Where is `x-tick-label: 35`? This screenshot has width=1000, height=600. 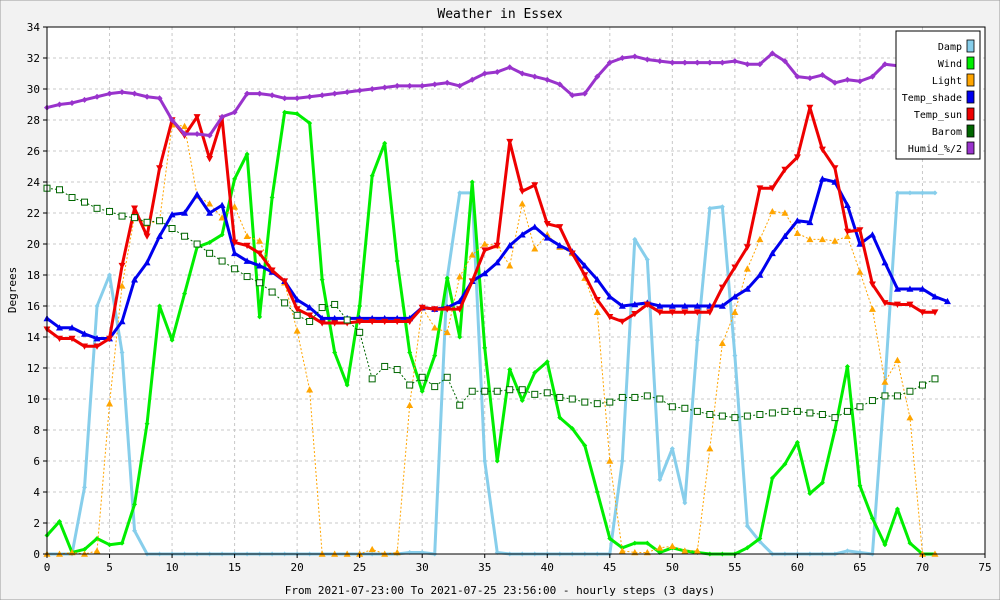
x-tick-label: 35 is located at coordinates (484, 567).